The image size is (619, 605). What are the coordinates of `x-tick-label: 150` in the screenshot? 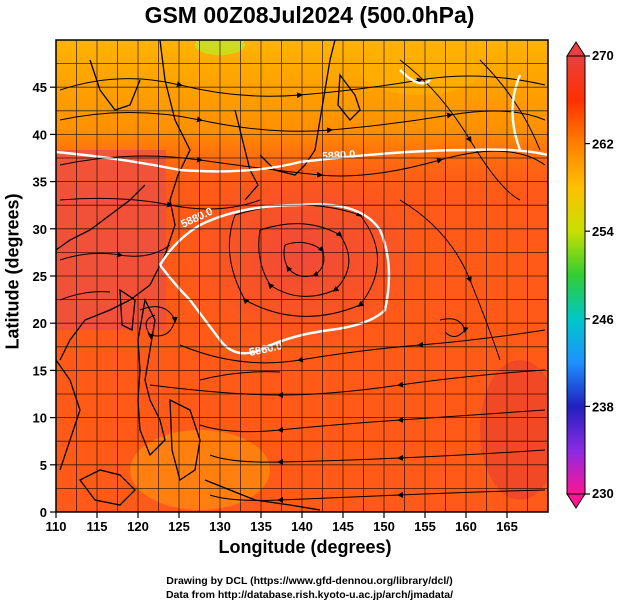 It's located at (384, 526).